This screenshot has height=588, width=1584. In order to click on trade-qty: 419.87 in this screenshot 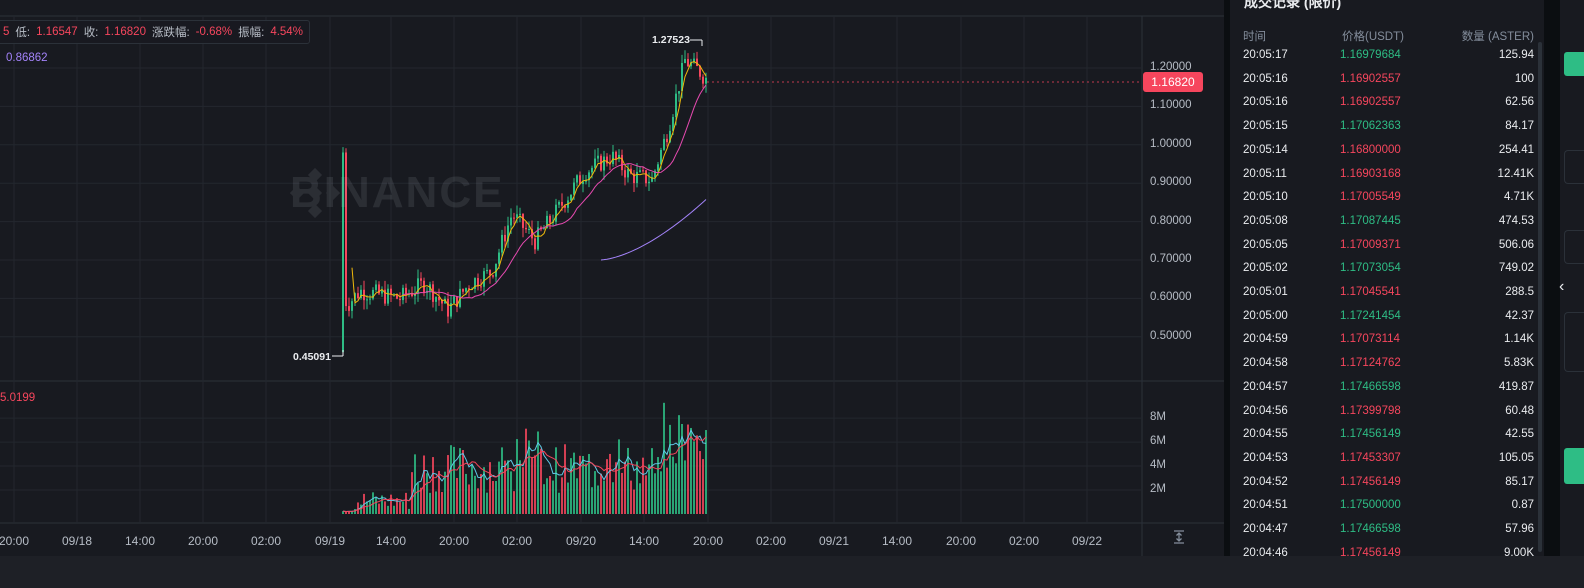, I will do `click(1516, 386)`.